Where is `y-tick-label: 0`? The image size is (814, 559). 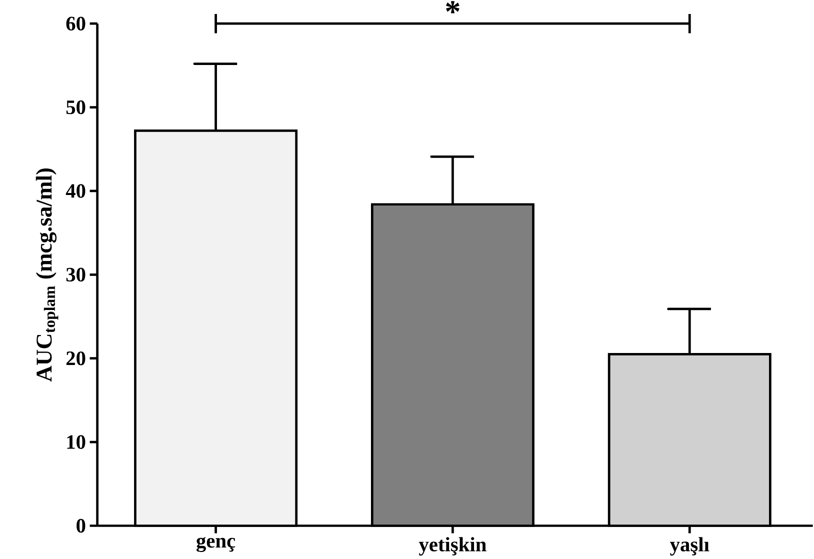
y-tick-label: 0 is located at coordinates (81, 525).